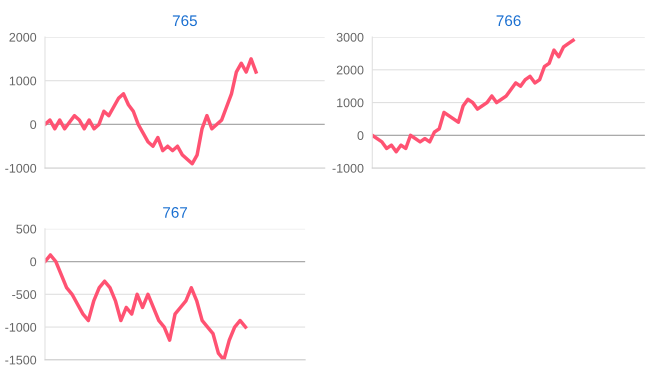 This screenshot has height=382, width=652. What do you see at coordinates (184, 20) in the screenshot?
I see `chart-title: 765` at bounding box center [184, 20].